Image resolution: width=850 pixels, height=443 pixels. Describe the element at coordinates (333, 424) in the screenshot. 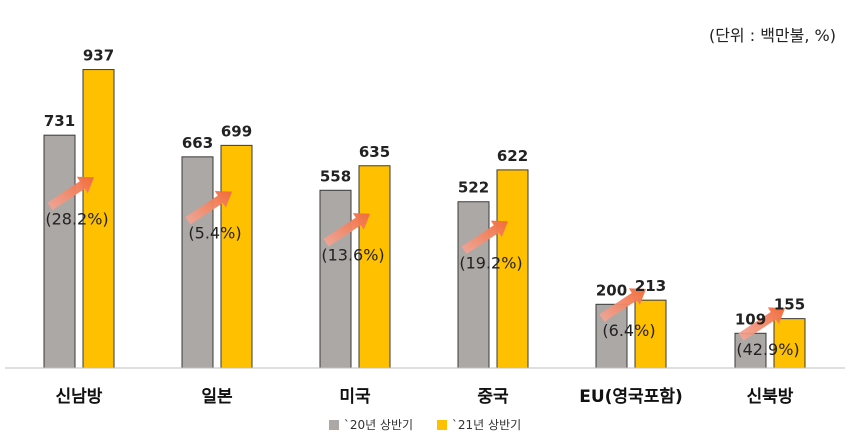

I see `legend-swatch-2020` at that location.